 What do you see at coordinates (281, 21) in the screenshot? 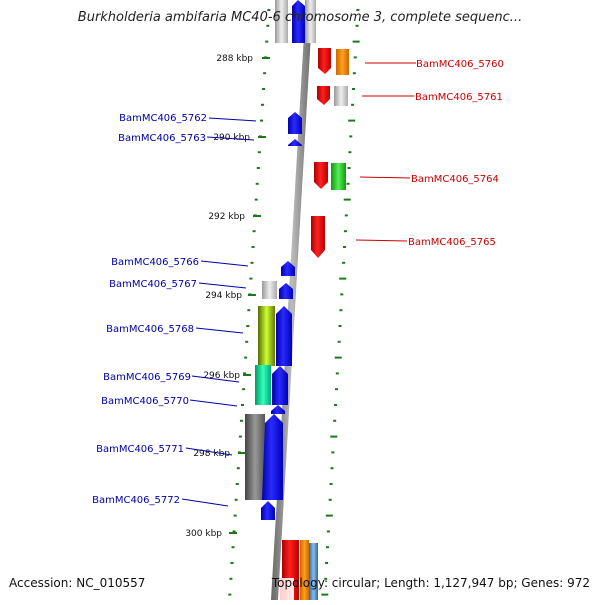
I see `feature-gray-top` at bounding box center [281, 21].